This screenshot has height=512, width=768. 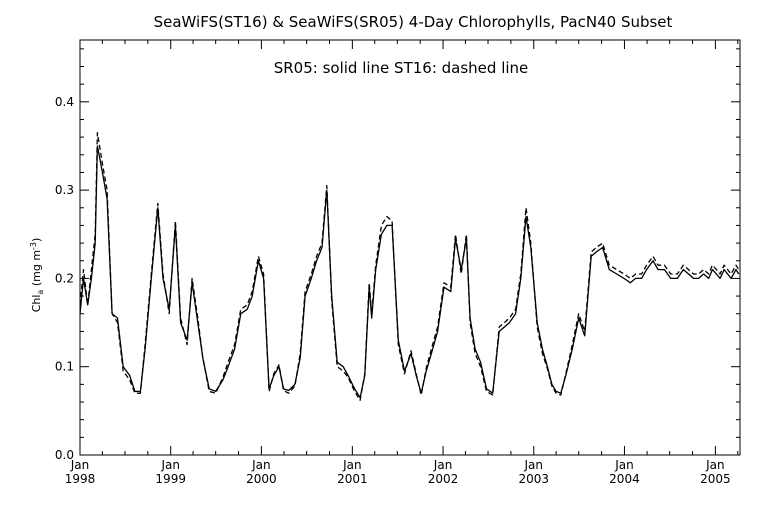 What do you see at coordinates (261, 479) in the screenshot?
I see `x-tick-year-label: 2000` at bounding box center [261, 479].